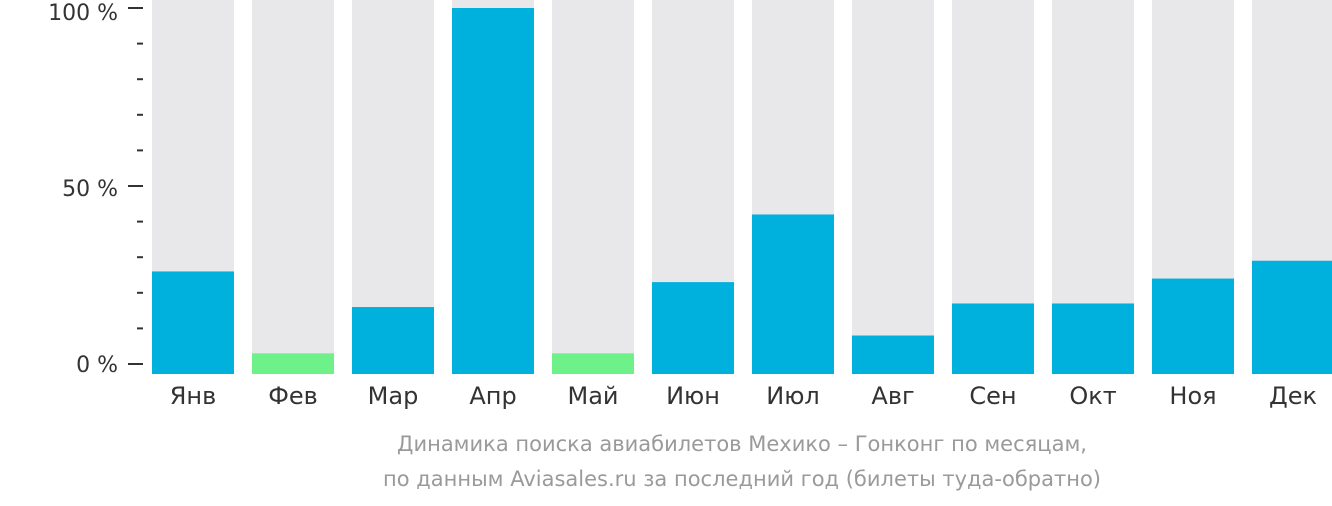  Describe the element at coordinates (592, 396) in the screenshot. I see `x-tick-label-5: Май` at that location.